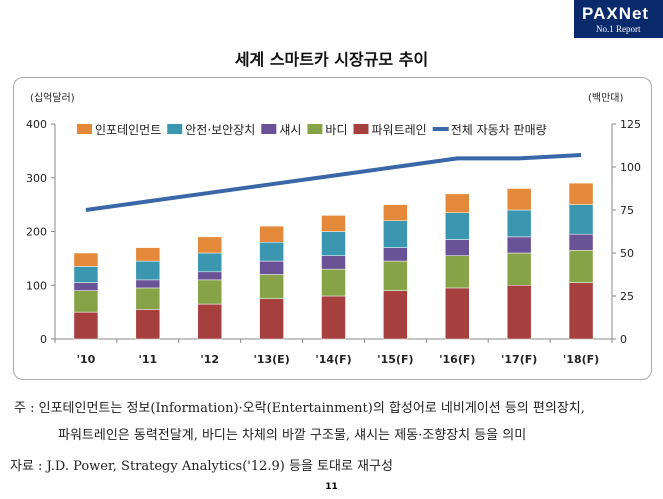  Describe the element at coordinates (616, 13) in the screenshot. I see `logo-name: PAXNet` at that location.